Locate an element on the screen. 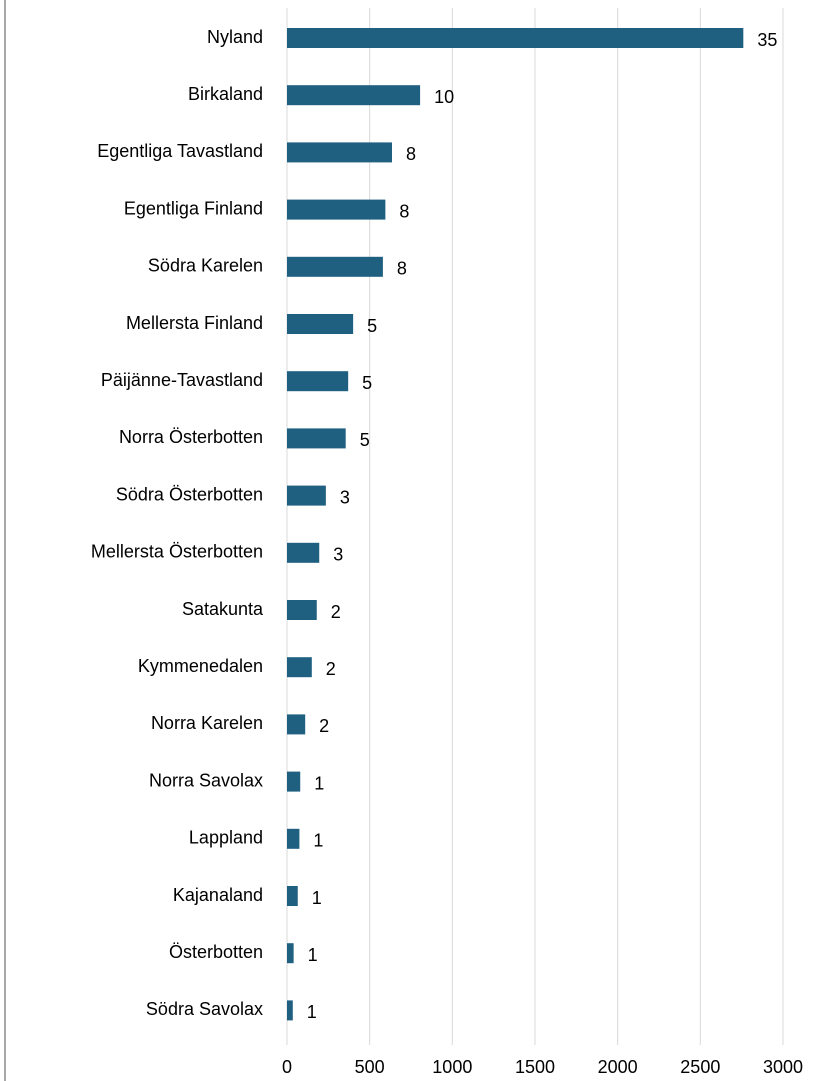 This screenshot has width=815, height=1081. y-tick-label: Södra Savolax is located at coordinates (204, 1009).